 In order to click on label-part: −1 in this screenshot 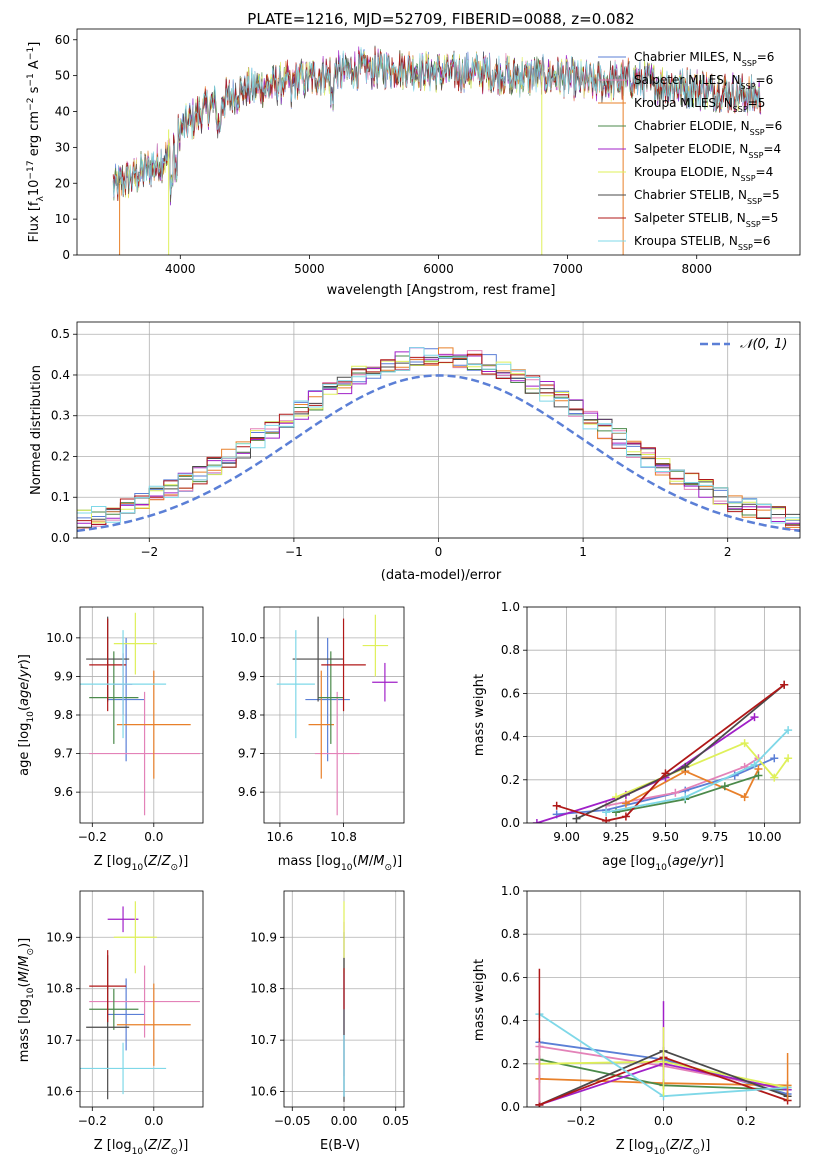, I will do `click(31, 53)`.